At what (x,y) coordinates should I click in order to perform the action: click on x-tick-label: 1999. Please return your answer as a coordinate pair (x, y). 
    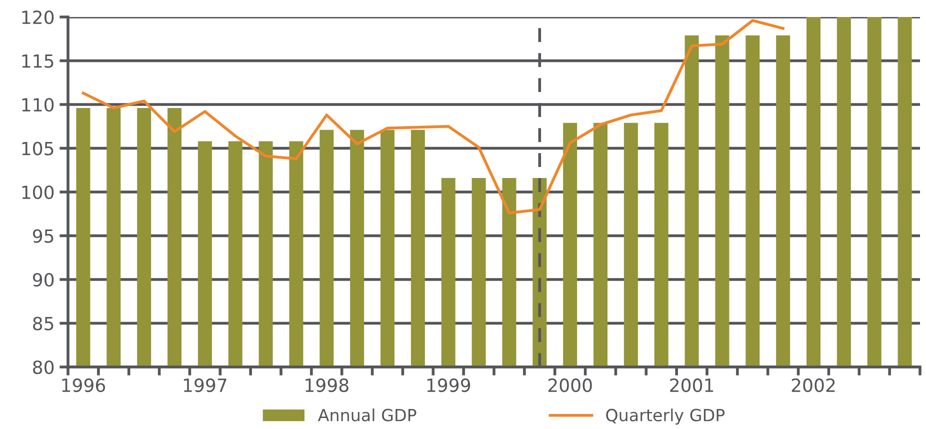
    Looking at the image, I should click on (448, 385).